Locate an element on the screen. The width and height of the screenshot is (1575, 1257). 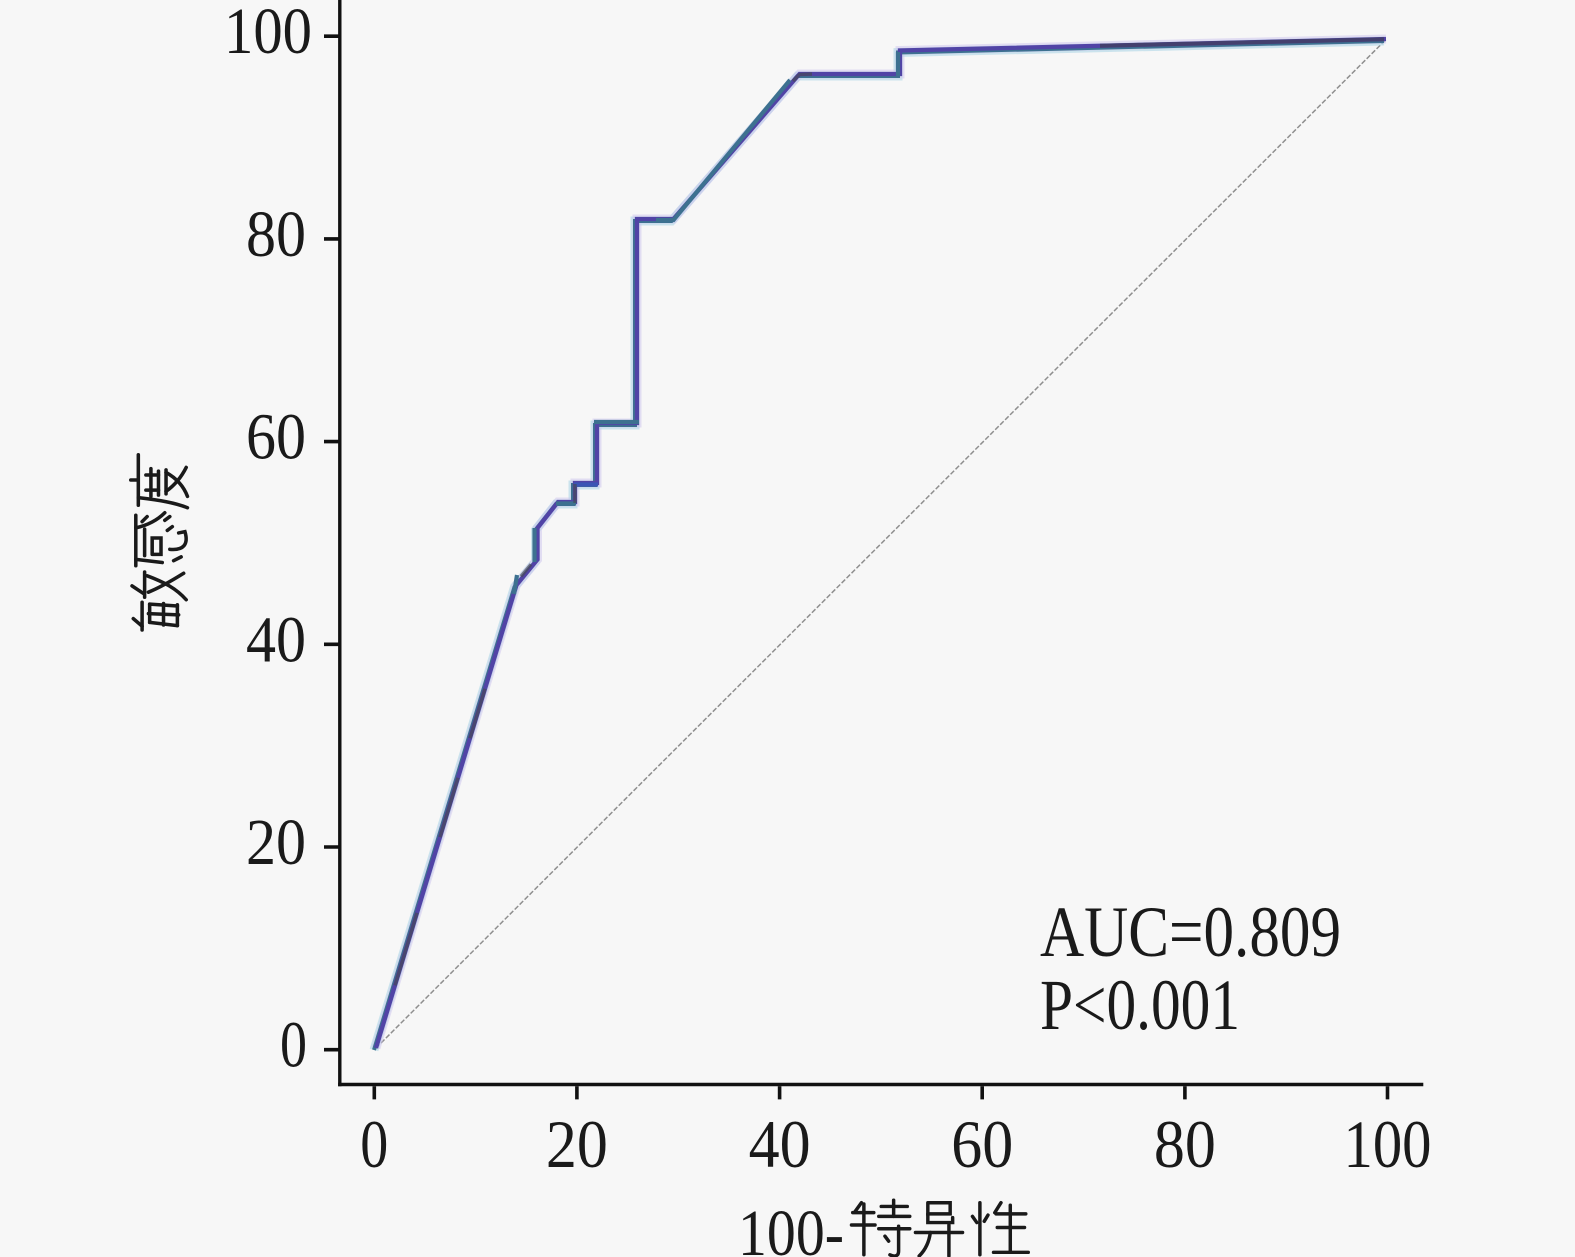
svg-text: AUC=0.809 is located at coordinates (1190, 932).